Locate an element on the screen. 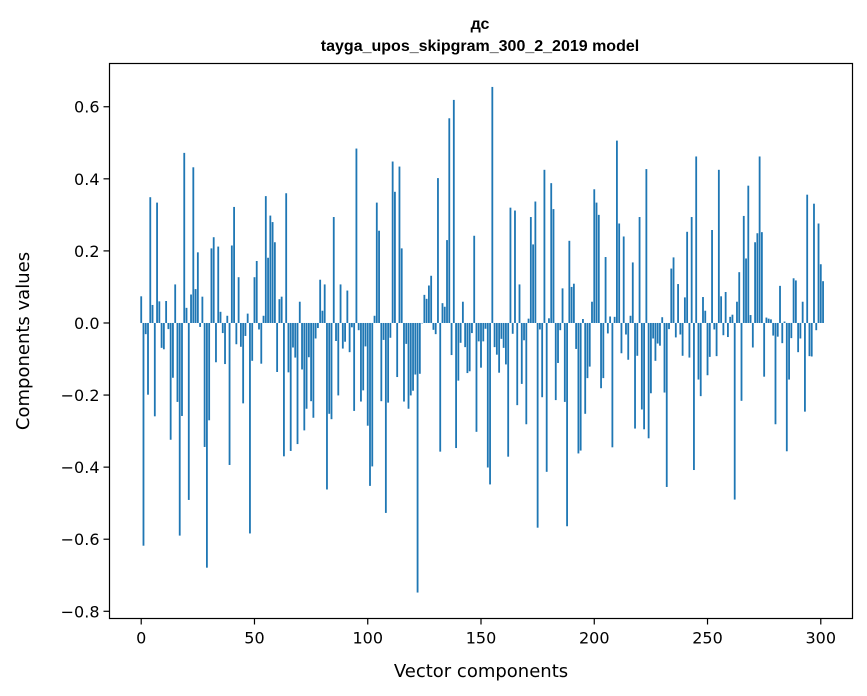  x-tick-label-0: 0 is located at coordinates (141, 638).